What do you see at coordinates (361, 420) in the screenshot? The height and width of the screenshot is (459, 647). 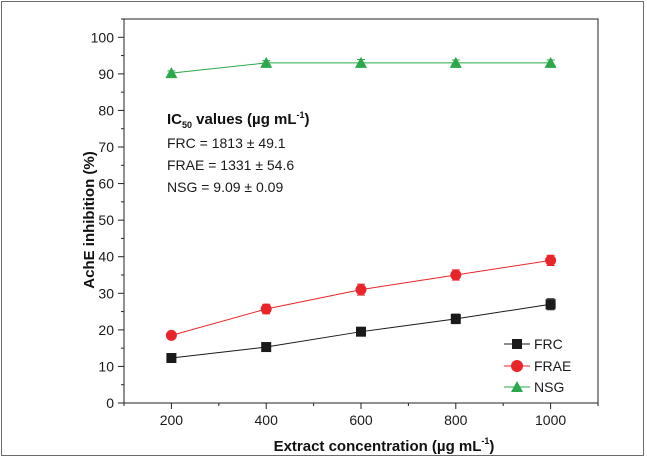 I see `x-tick-label: 600` at bounding box center [361, 420].